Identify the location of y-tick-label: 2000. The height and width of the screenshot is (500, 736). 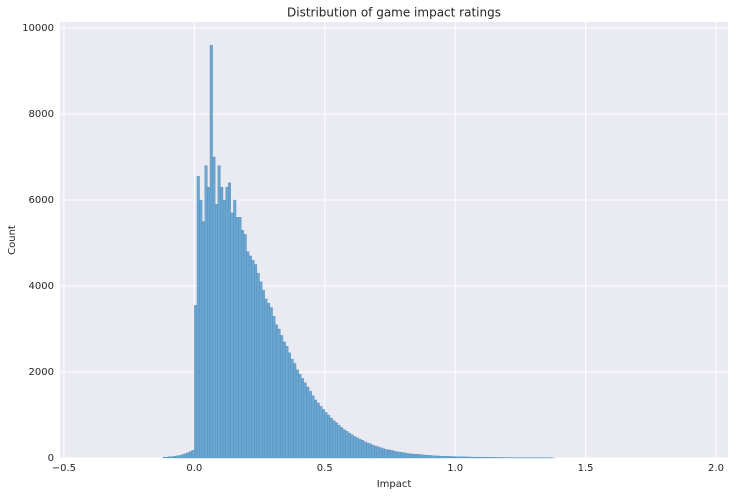
(41, 372).